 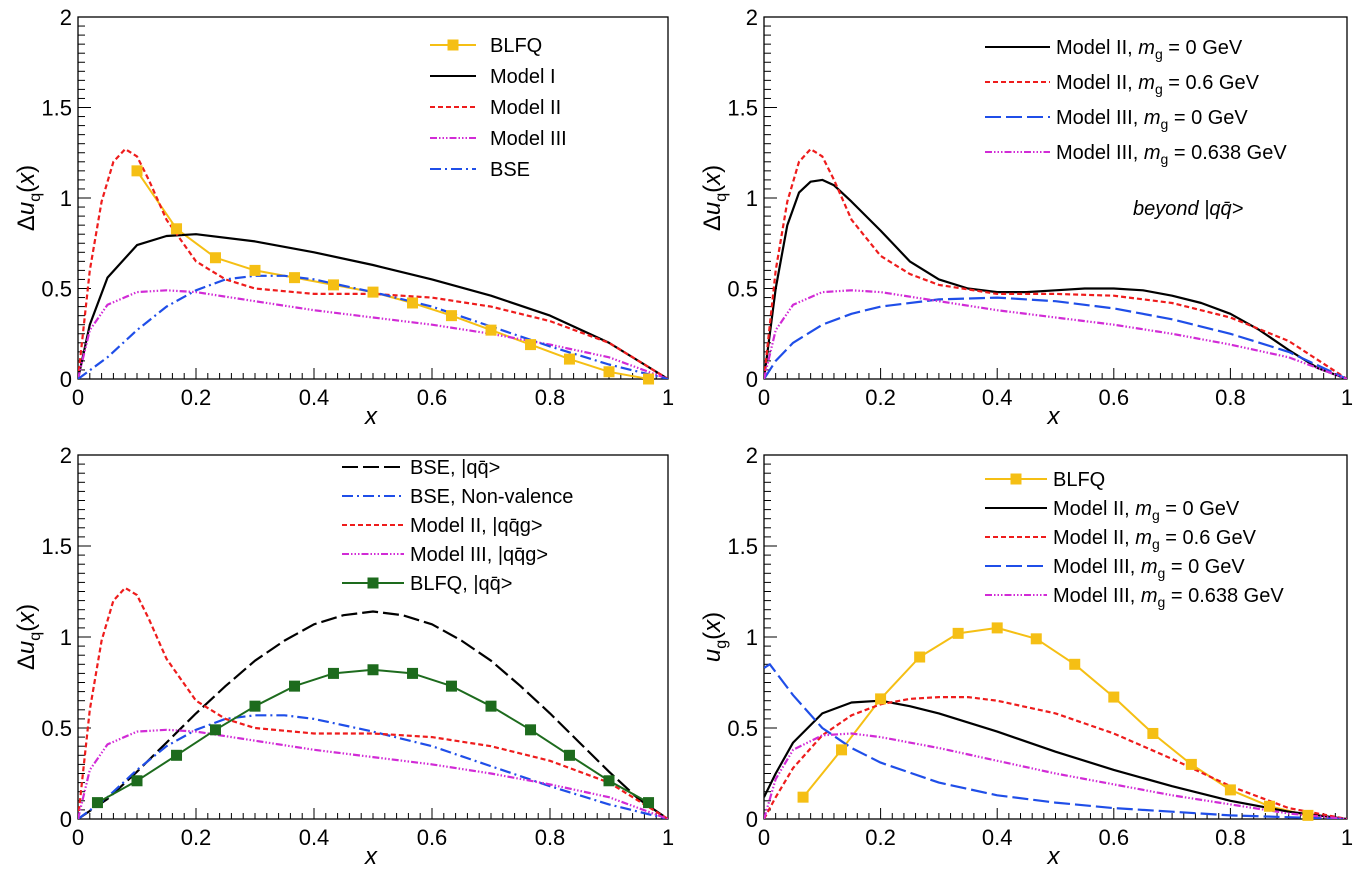 I want to click on legend-label-4: Model III, mg = 0.638 GeV, so click(x=1171, y=154).